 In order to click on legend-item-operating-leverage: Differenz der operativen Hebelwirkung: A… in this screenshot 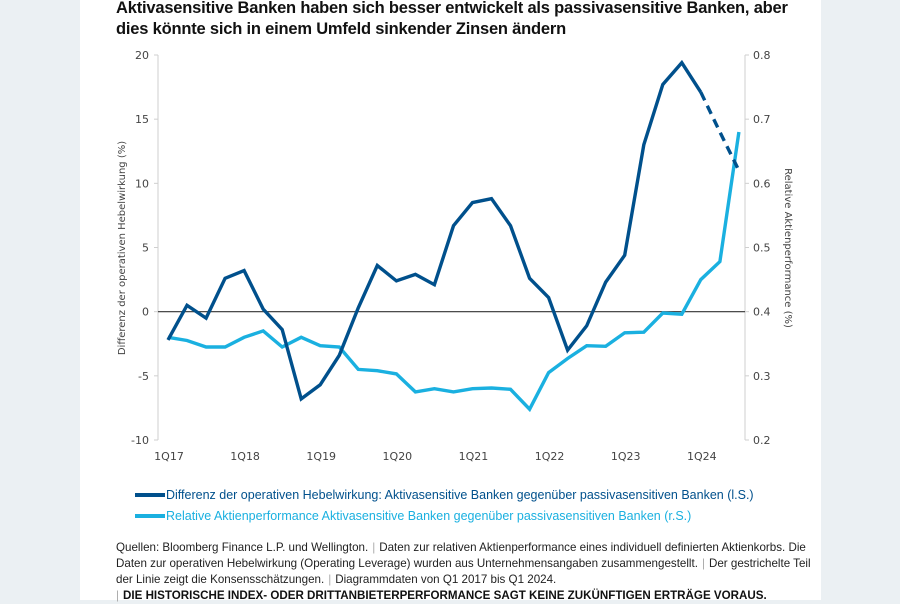, I will do `click(444, 494)`.